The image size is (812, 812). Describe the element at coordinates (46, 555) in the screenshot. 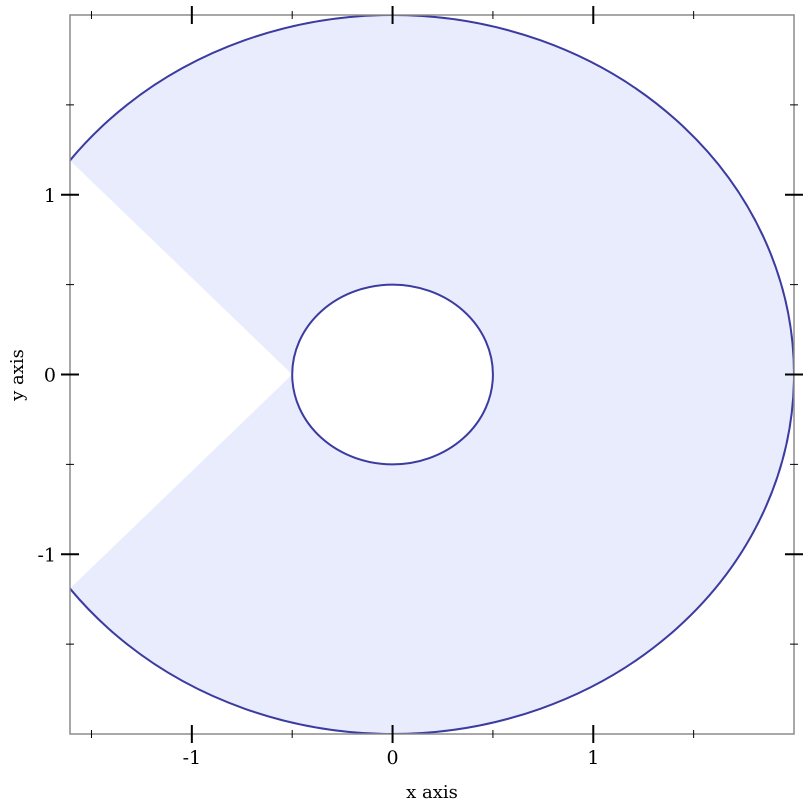

I see `y-tick-label: -1` at that location.